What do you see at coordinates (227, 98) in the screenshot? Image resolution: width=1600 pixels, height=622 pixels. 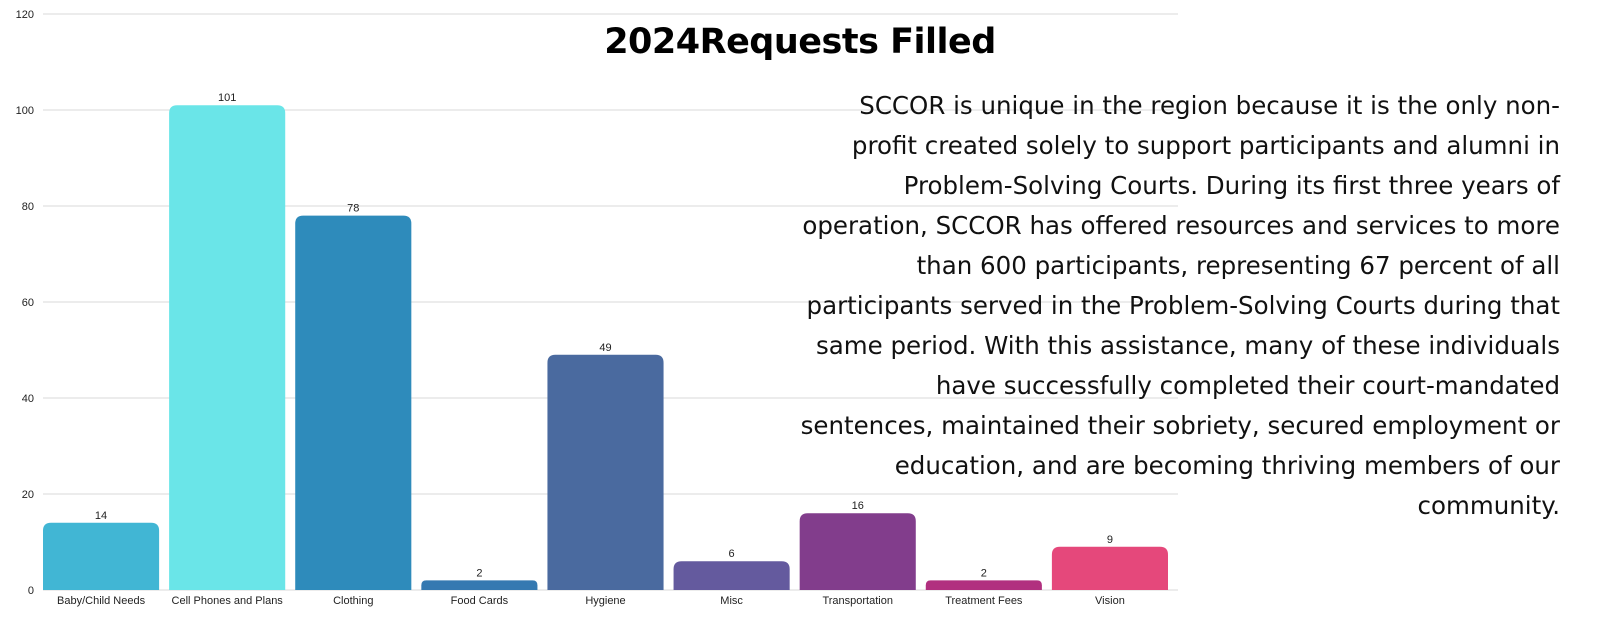 I see `data-label: 101` at bounding box center [227, 98].